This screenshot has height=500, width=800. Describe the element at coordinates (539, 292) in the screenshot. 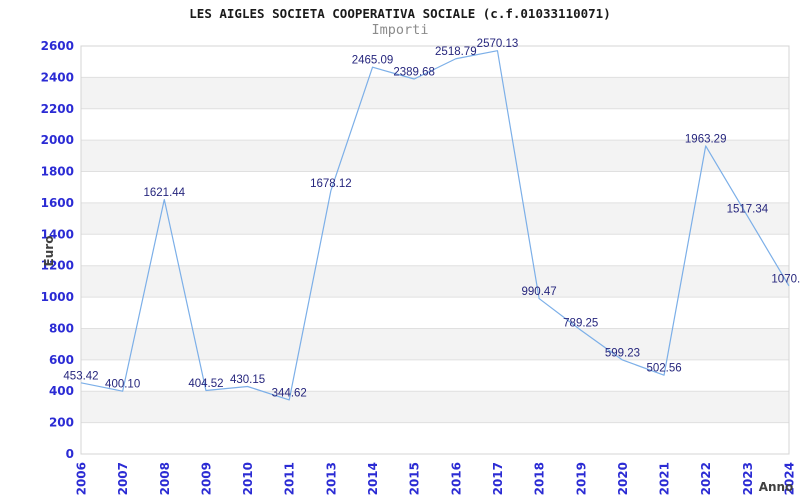

I see `point-label: 990.47` at that location.